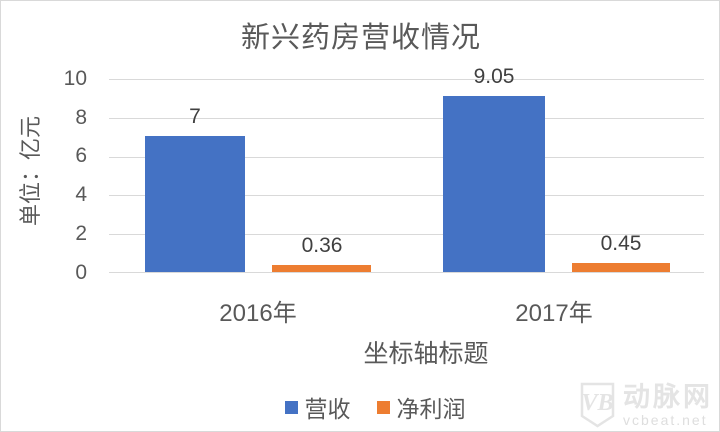 This screenshot has width=720, height=432. What do you see at coordinates (621, 243) in the screenshot?
I see `data-label-net-profit-2017: 0.45` at bounding box center [621, 243].